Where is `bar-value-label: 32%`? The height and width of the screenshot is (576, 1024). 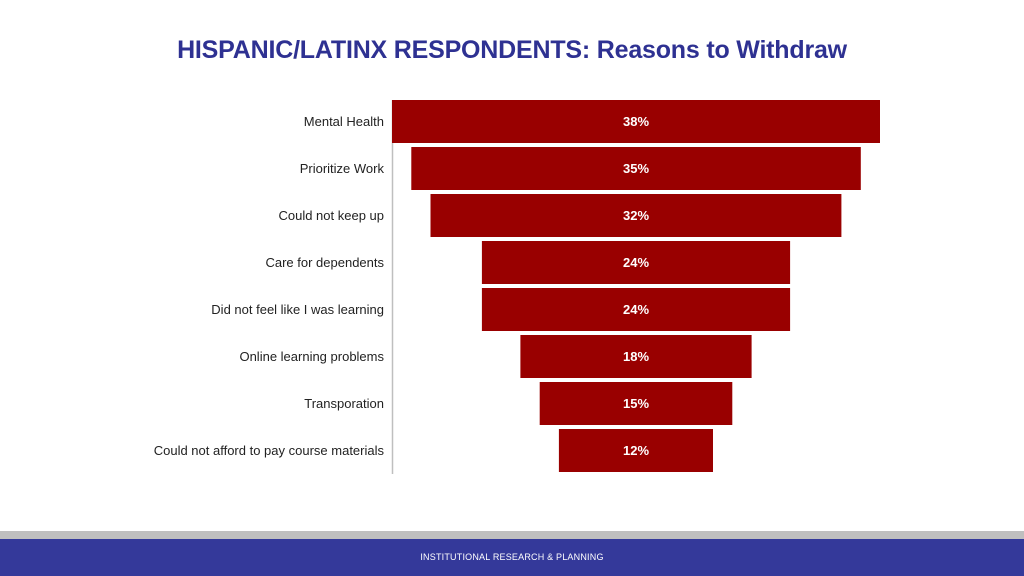
bar-value-label: 32% is located at coordinates (636, 215).